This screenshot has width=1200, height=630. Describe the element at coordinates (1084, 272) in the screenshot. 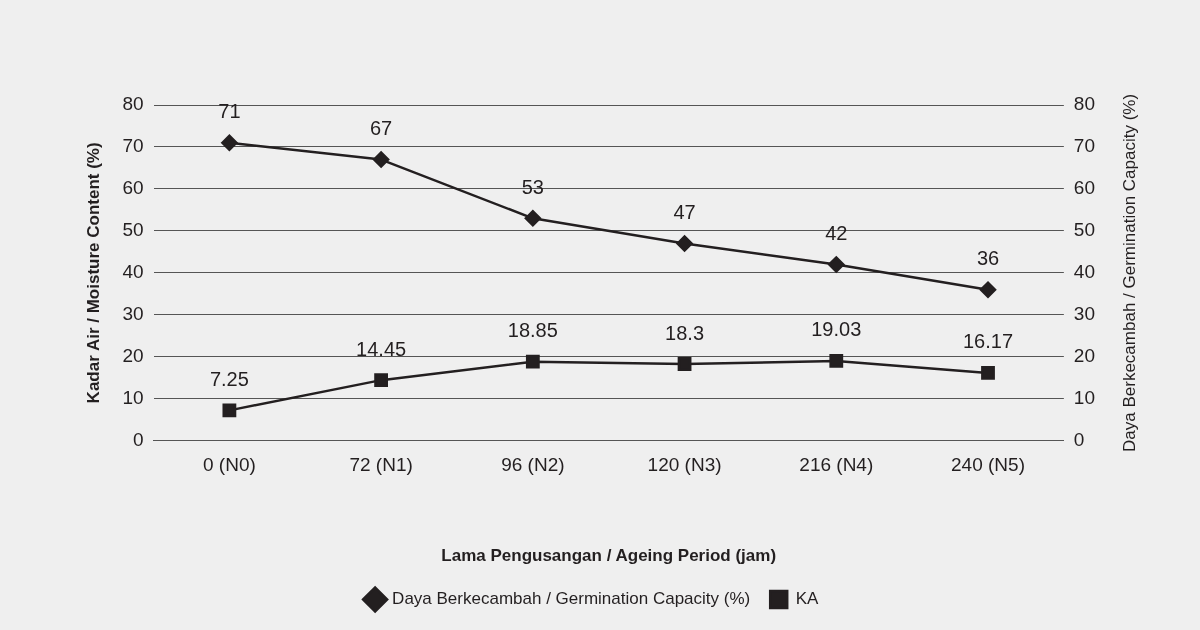

I see `y2-tick-label: 40` at that location.